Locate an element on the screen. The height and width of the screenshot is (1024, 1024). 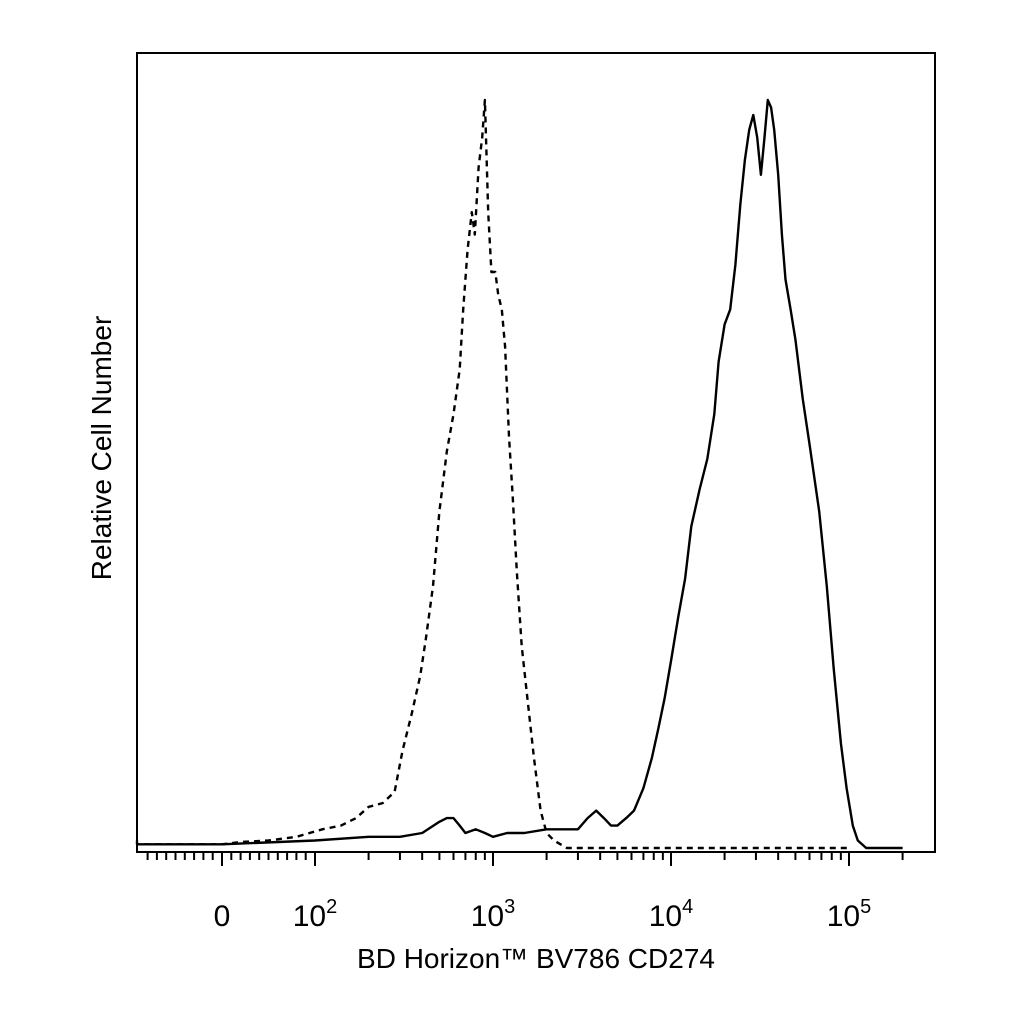
x-tick-label: 0 is located at coordinates (222, 916).